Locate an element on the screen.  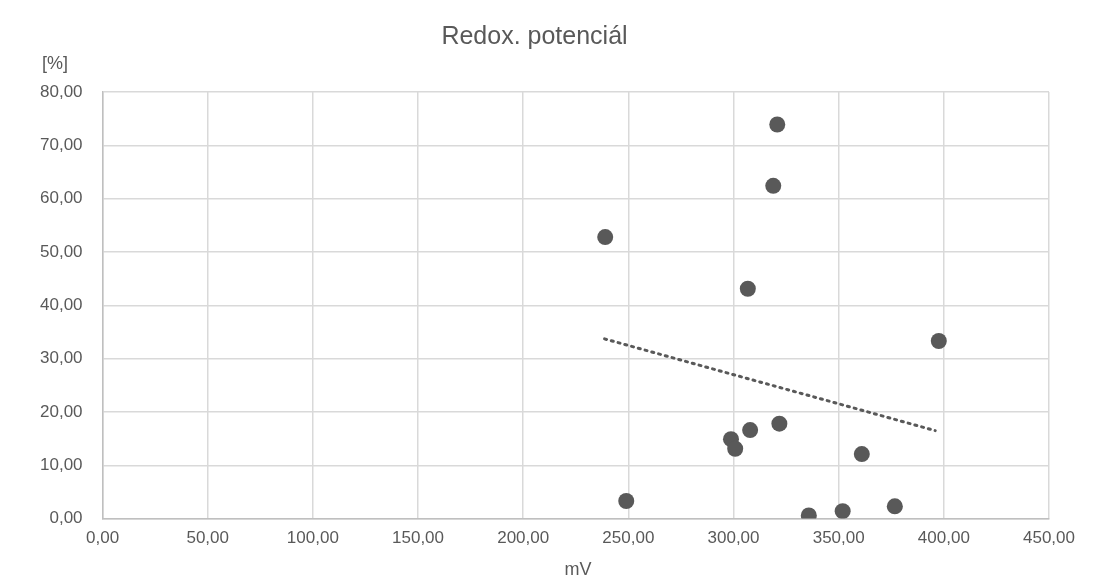
y-tick-label: 60,00 is located at coordinates (61, 198).